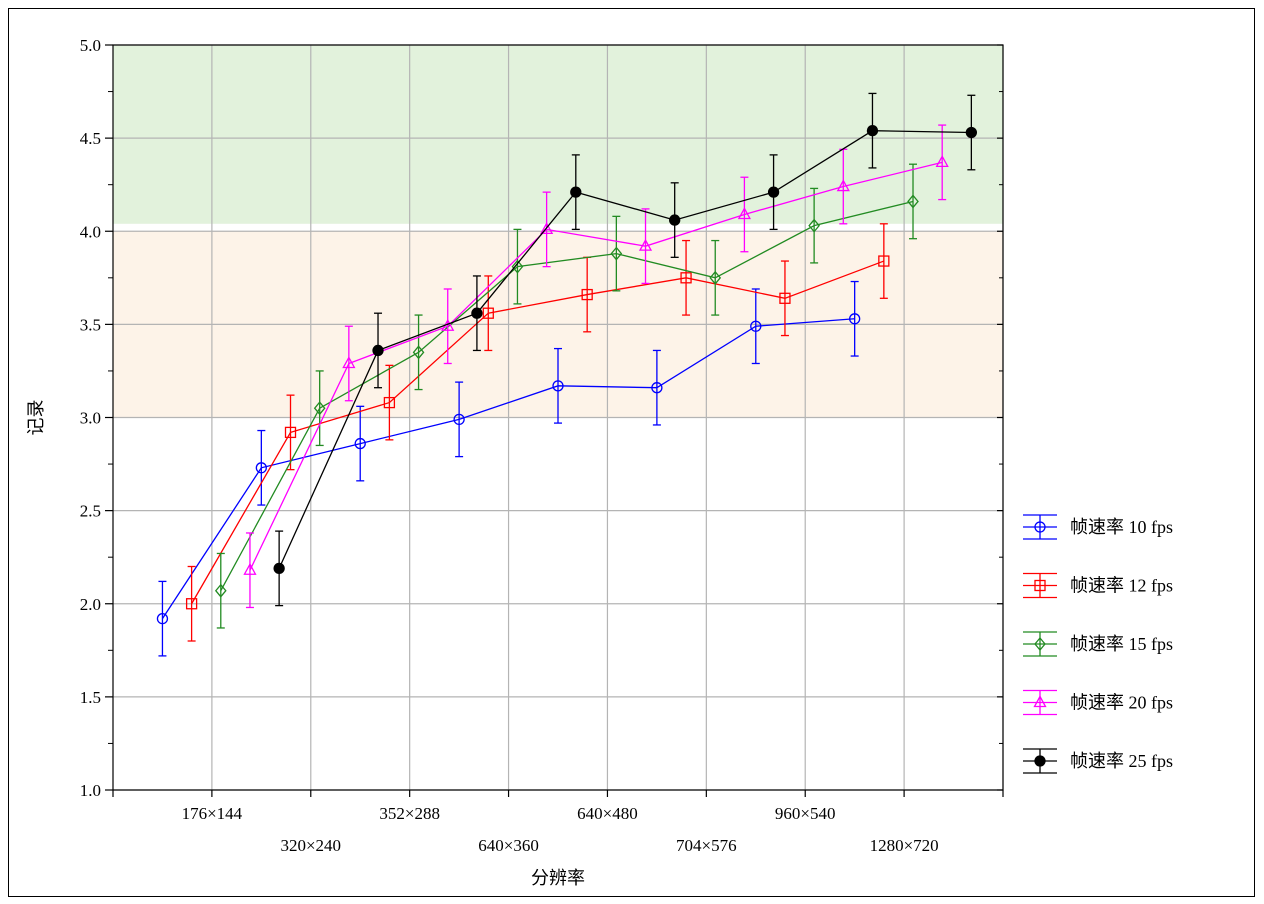 The height and width of the screenshot is (904, 1264). What do you see at coordinates (90, 231) in the screenshot?
I see `y-tick-label: 4.0` at bounding box center [90, 231].